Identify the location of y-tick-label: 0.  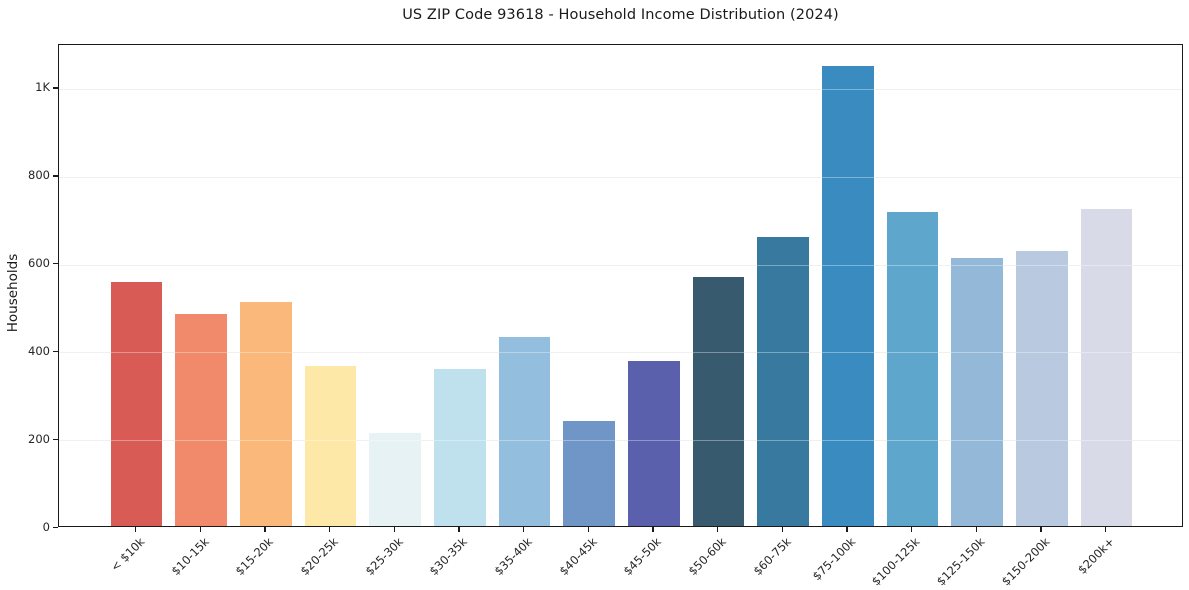
(46, 526).